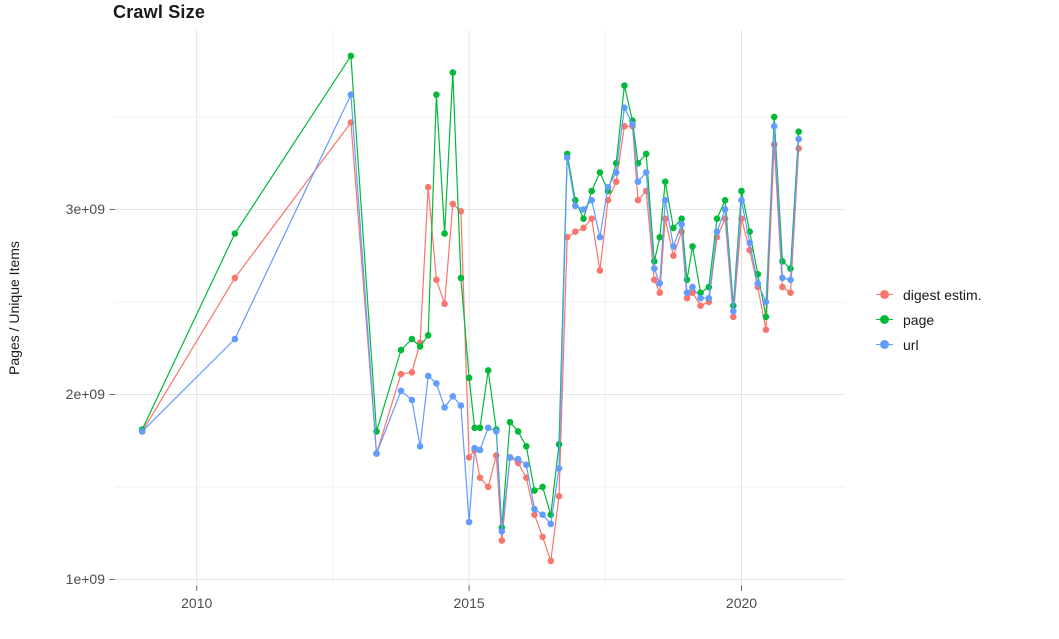 The image size is (1059, 639). I want to click on x-tick-label-2010: 2010, so click(196, 603).